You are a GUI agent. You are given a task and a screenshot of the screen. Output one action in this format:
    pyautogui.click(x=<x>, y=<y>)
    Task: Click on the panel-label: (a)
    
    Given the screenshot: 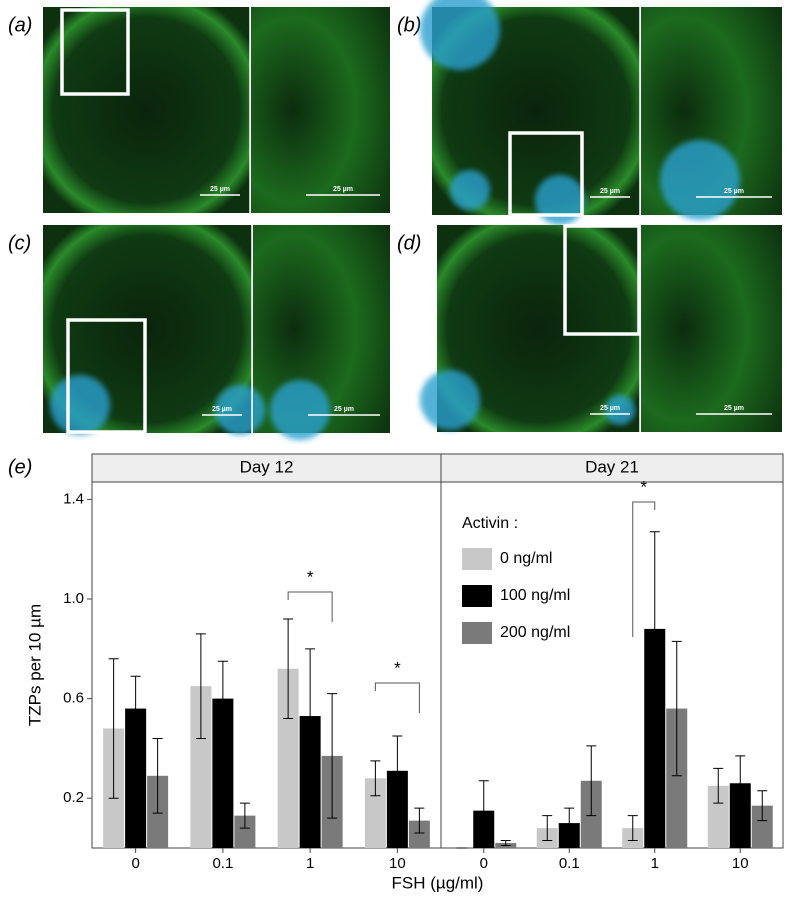 What is the action you would take?
    pyautogui.click(x=20, y=25)
    